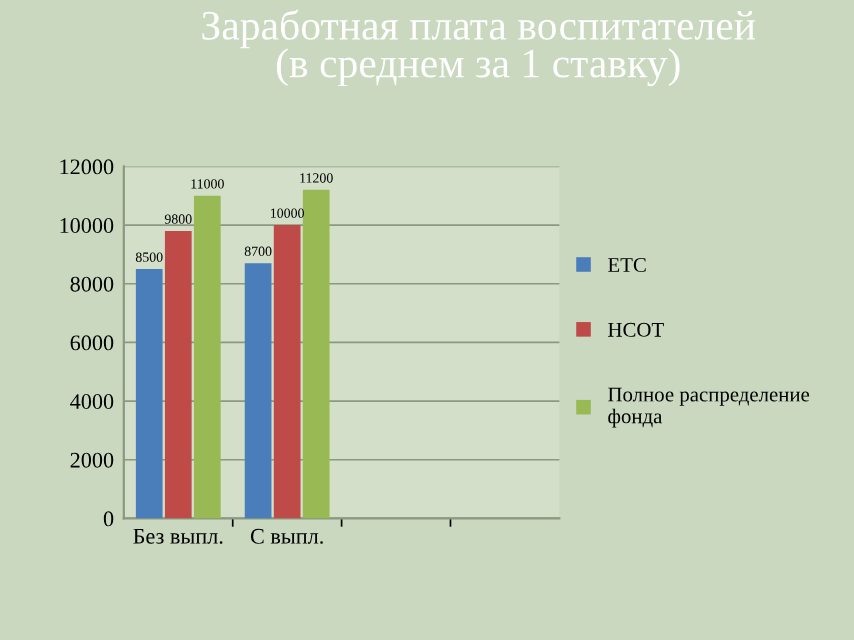 Image resolution: width=854 pixels, height=640 pixels. I want to click on chart-title: Заработная плата воспитателей (в среднем за 1 ставку), so click(479, 48).